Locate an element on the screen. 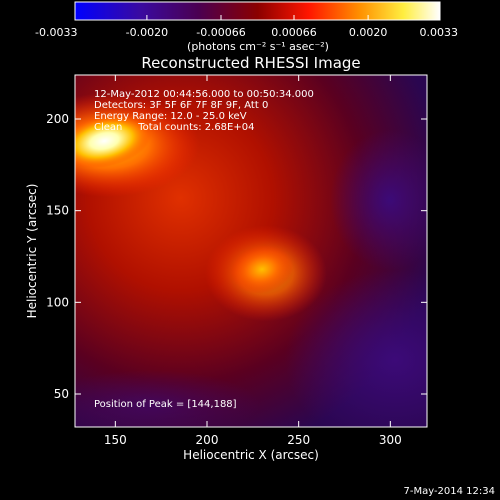 The height and width of the screenshot is (500, 500). colorbar is located at coordinates (257, 11).